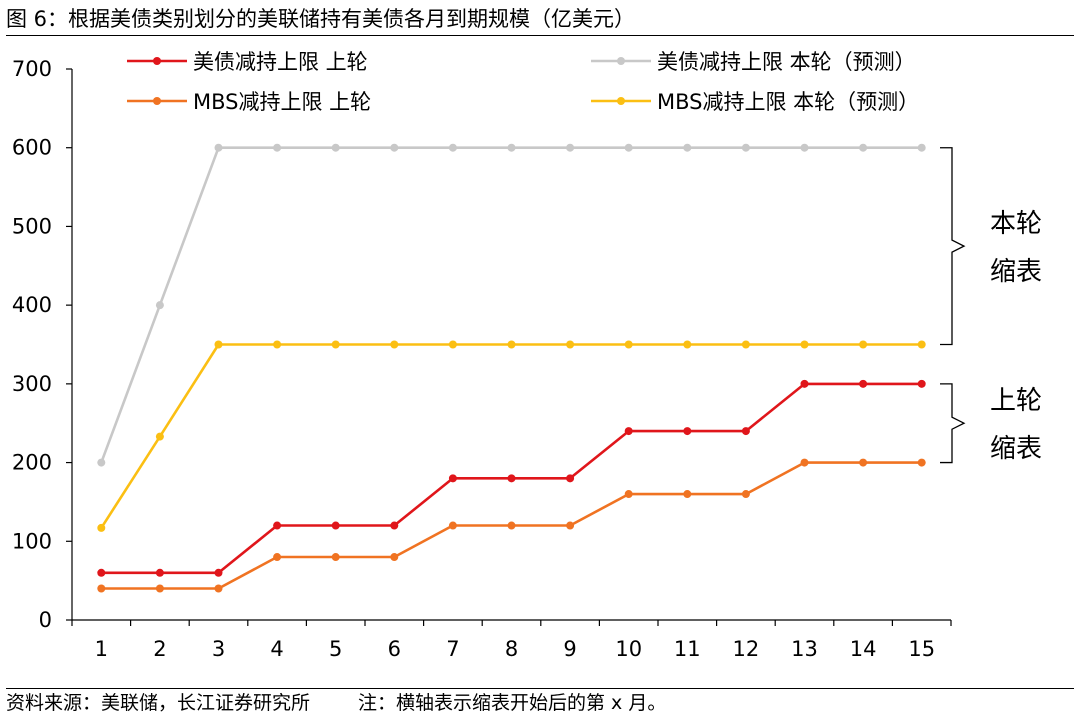  I want to click on x-axis: 1 2 3 4 5 6 7 8 9 10 11 12 13 14 15, so click(511, 640).